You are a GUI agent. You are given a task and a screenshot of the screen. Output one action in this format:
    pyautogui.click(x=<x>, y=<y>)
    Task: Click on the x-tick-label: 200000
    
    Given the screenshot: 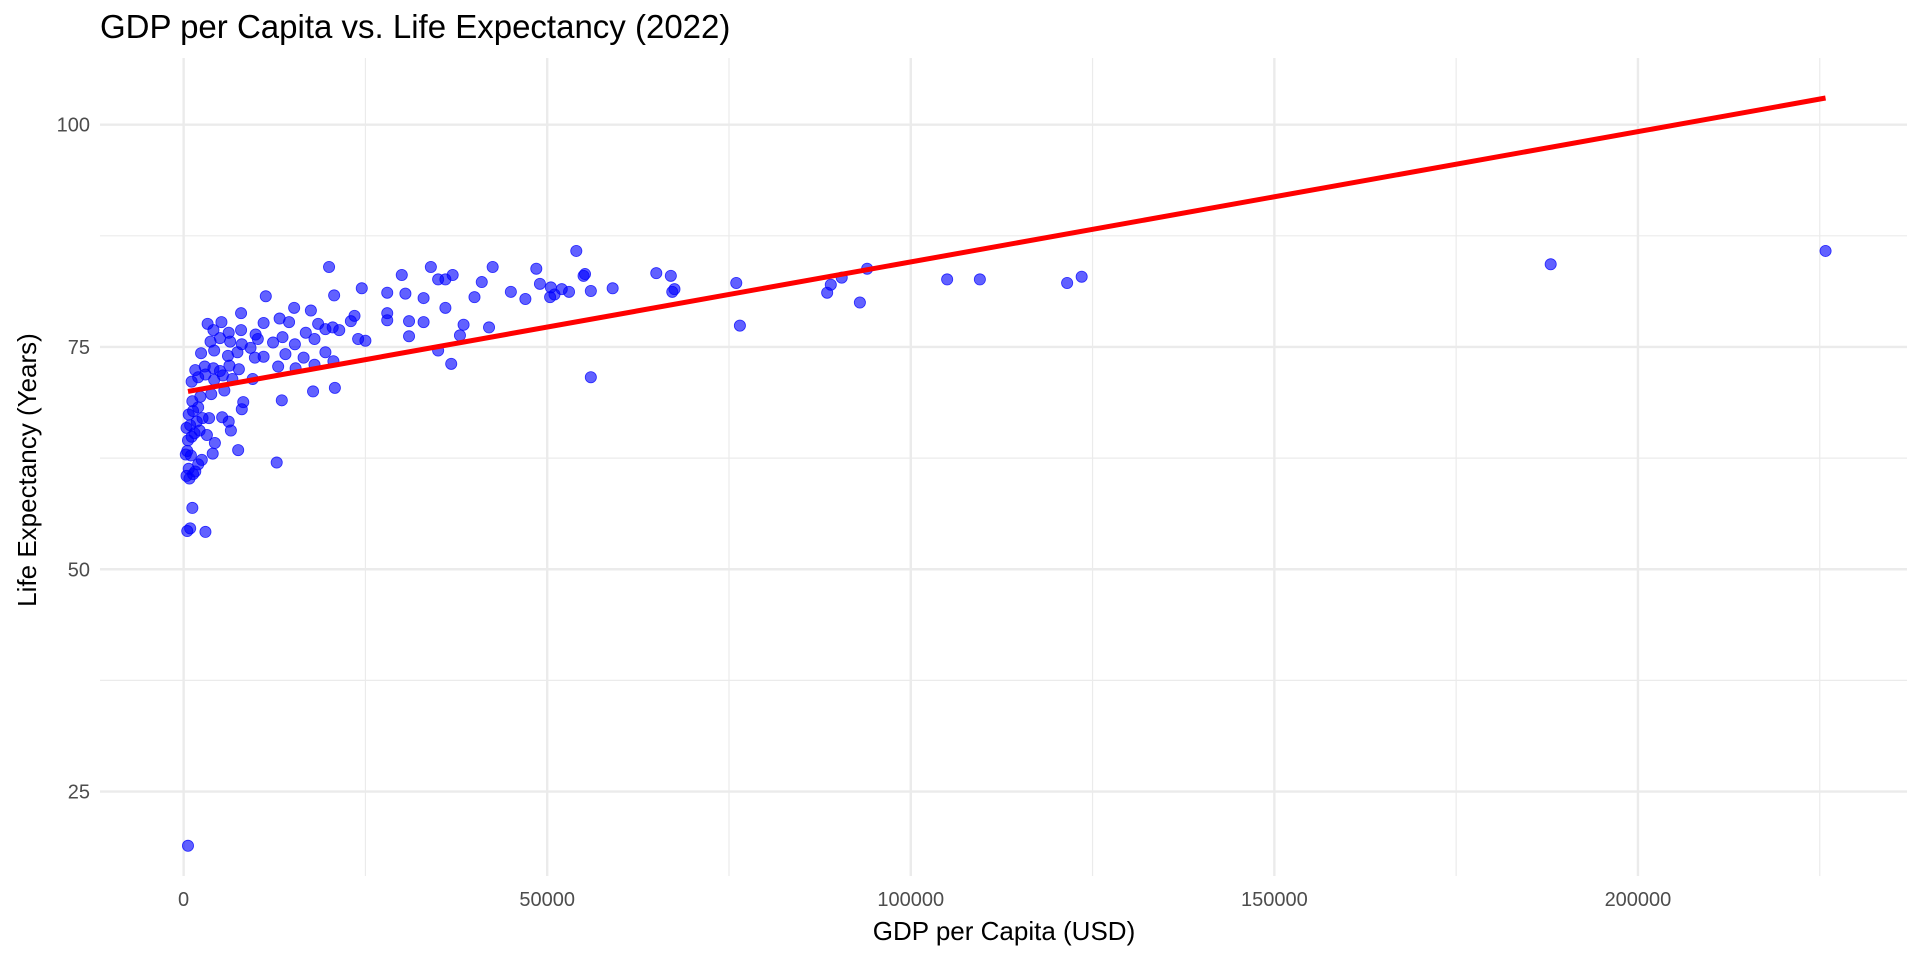 What is the action you would take?
    pyautogui.click(x=1638, y=900)
    